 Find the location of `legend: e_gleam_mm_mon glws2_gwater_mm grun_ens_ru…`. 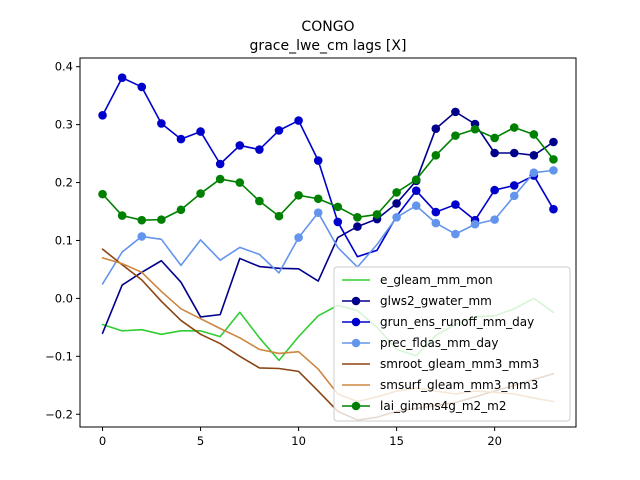

legend: e_gleam_mm_mon glws2_gwater_mm grun_ens_ru… is located at coordinates (452, 344).